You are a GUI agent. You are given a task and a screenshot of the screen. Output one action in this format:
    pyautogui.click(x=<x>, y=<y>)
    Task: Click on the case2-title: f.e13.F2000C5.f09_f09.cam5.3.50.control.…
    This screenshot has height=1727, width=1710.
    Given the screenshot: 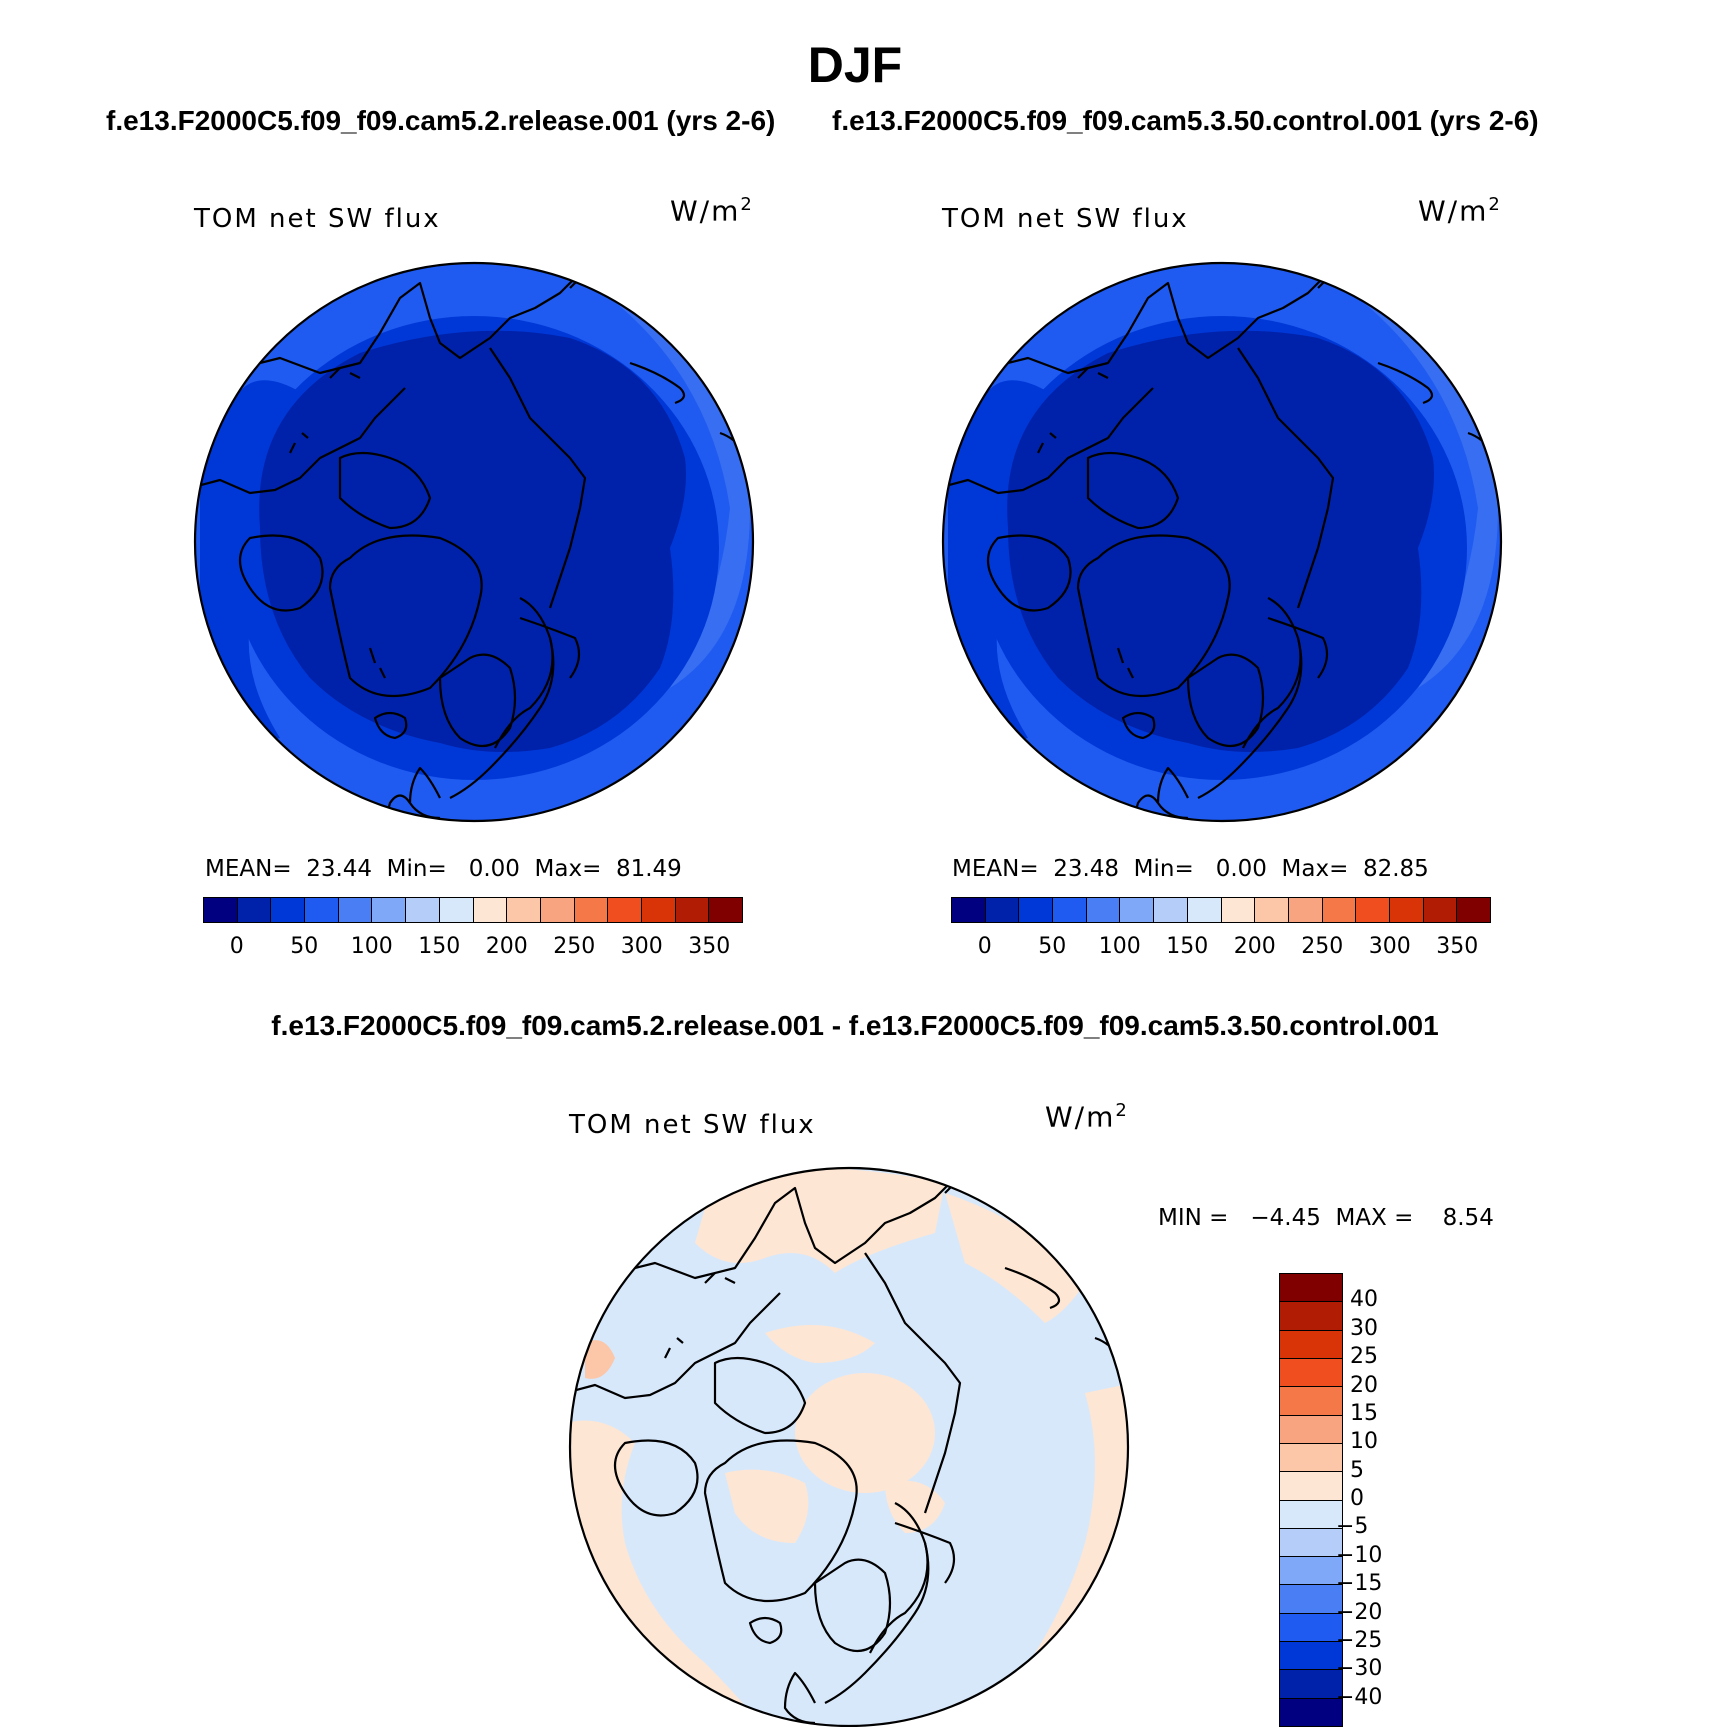 What is the action you would take?
    pyautogui.click(x=1185, y=120)
    